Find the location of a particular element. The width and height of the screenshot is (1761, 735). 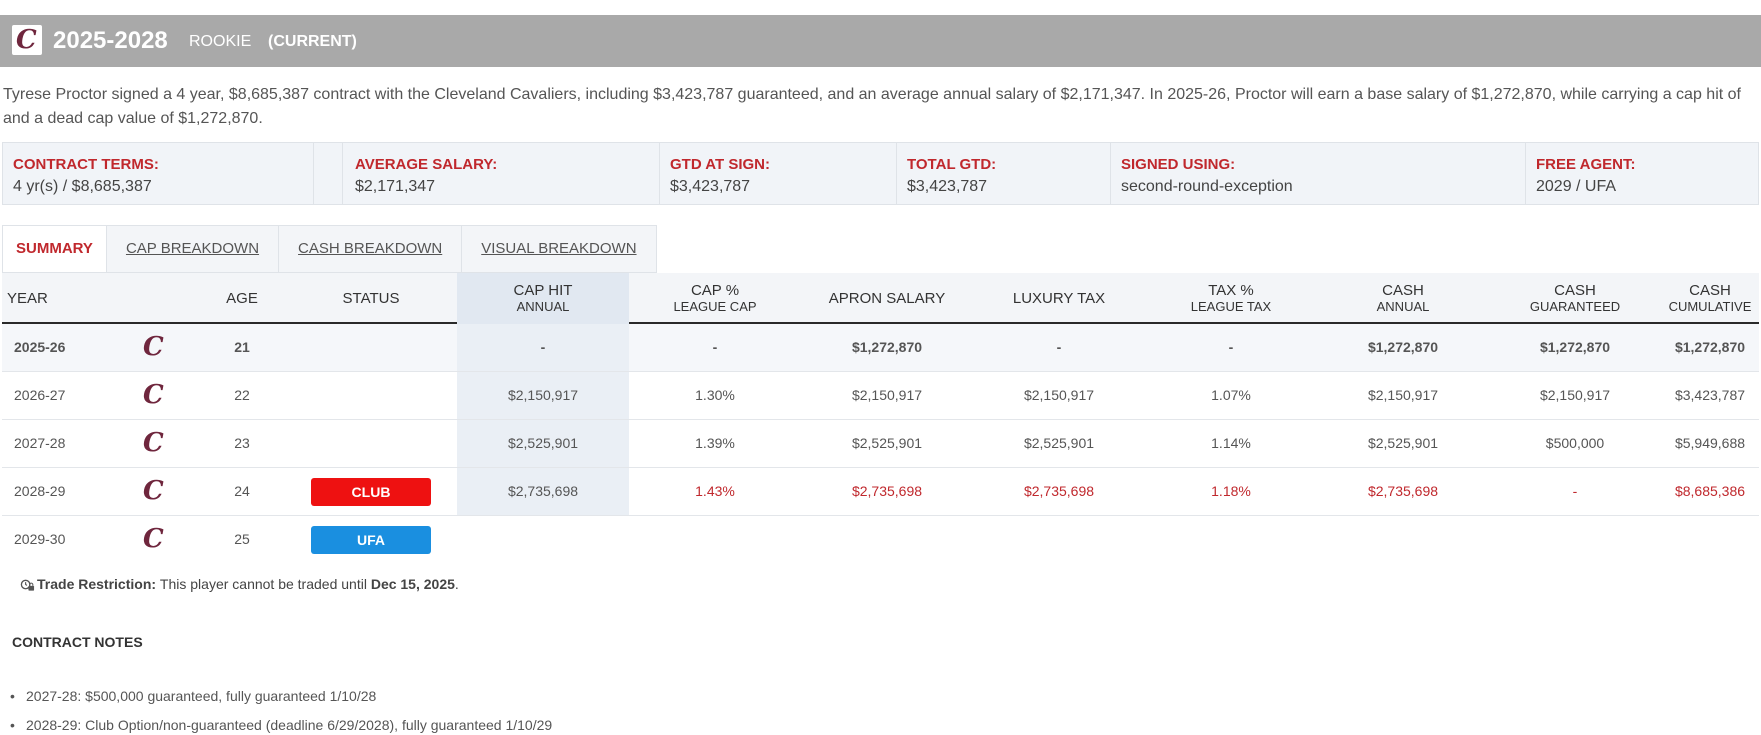

cell-cash-guaranteed: - is located at coordinates (1575, 491).